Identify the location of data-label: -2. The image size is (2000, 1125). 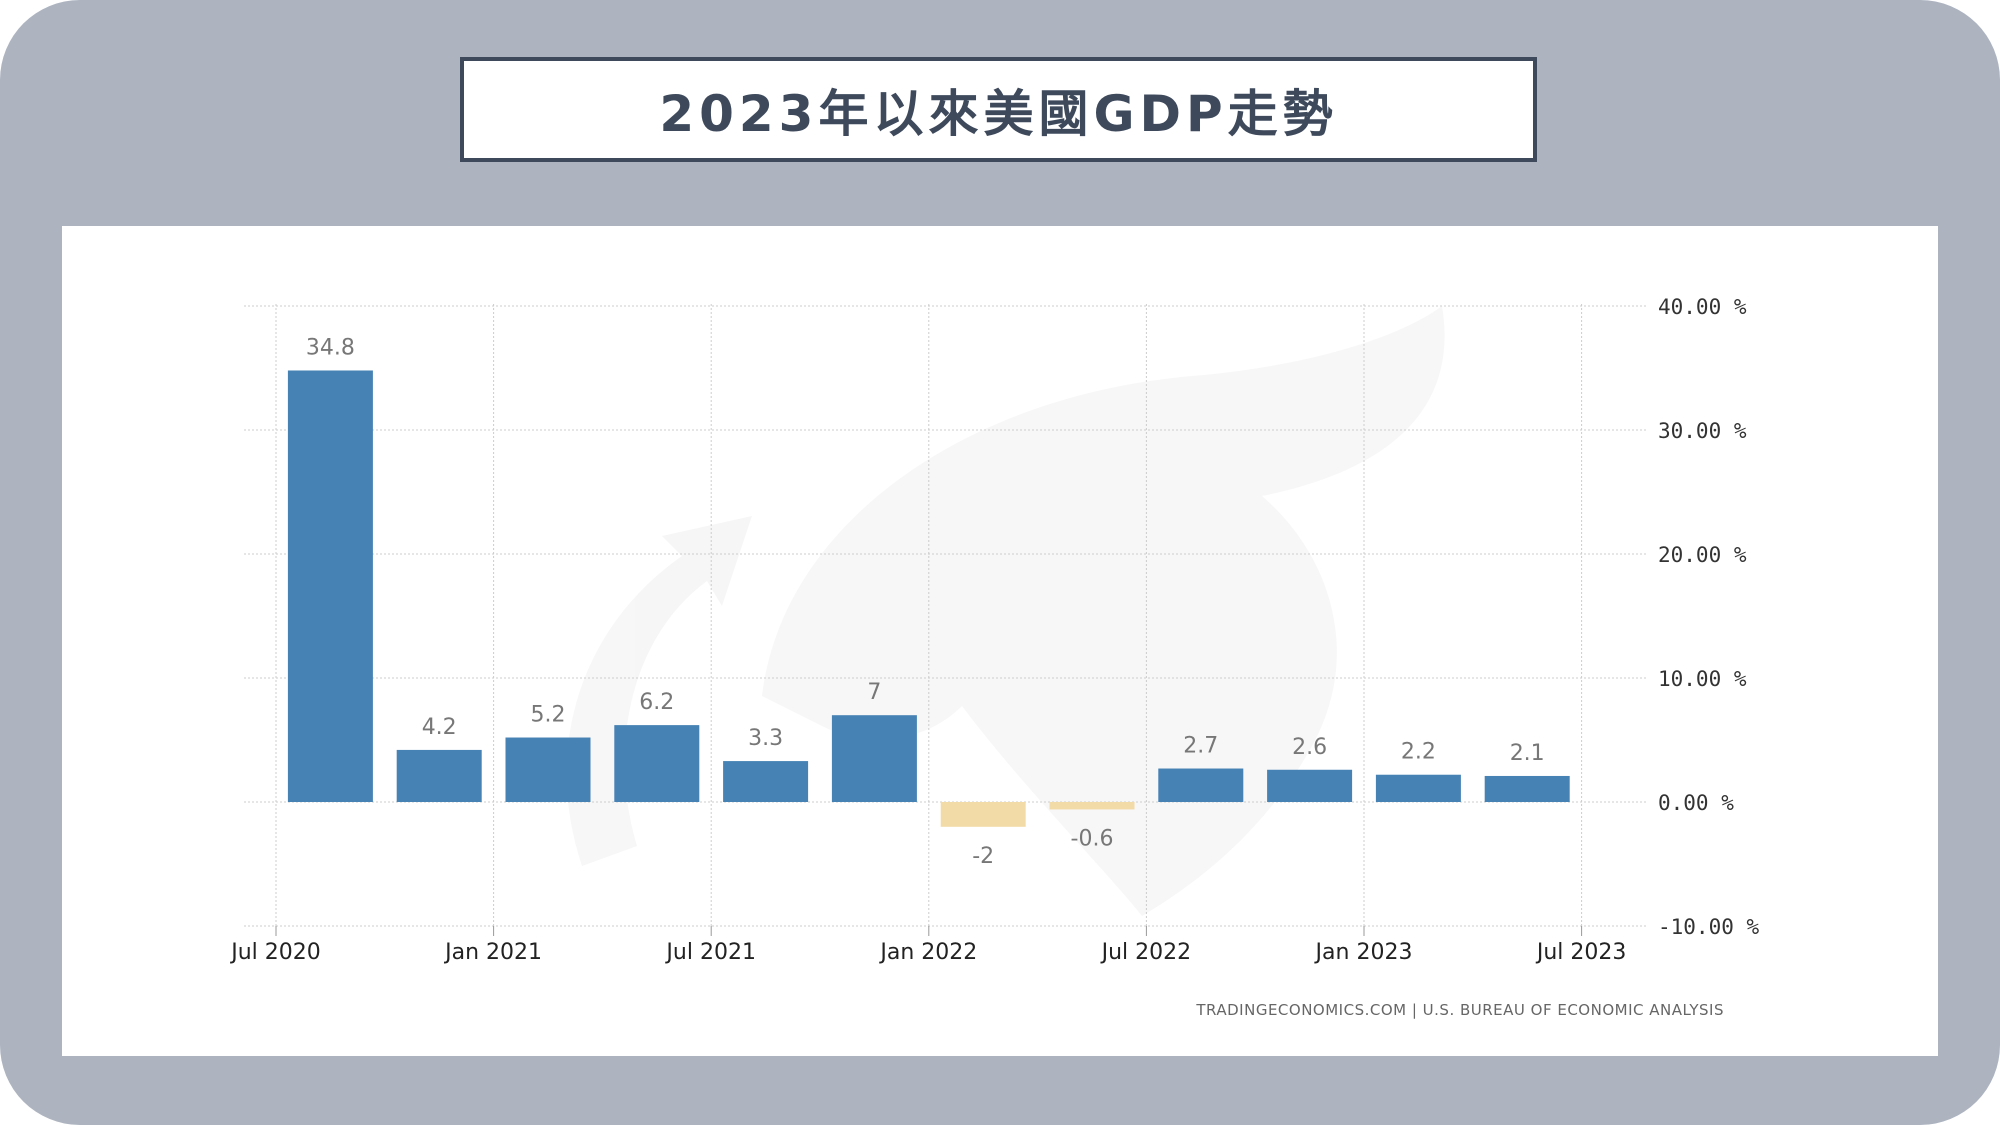
(983, 856).